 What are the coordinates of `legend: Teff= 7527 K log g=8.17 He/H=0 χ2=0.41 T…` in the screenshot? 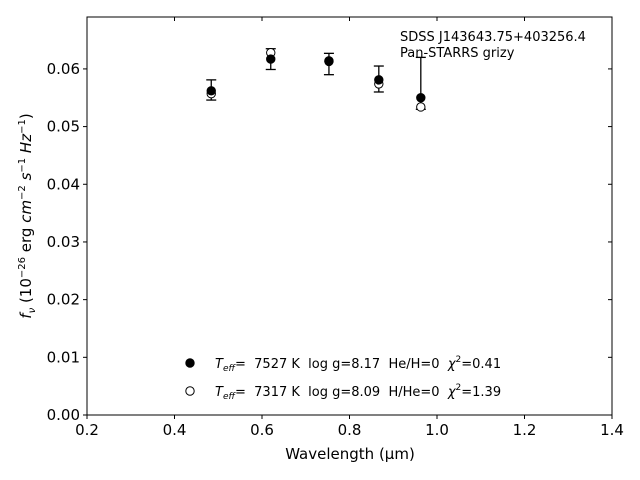 It's located at (343, 378).